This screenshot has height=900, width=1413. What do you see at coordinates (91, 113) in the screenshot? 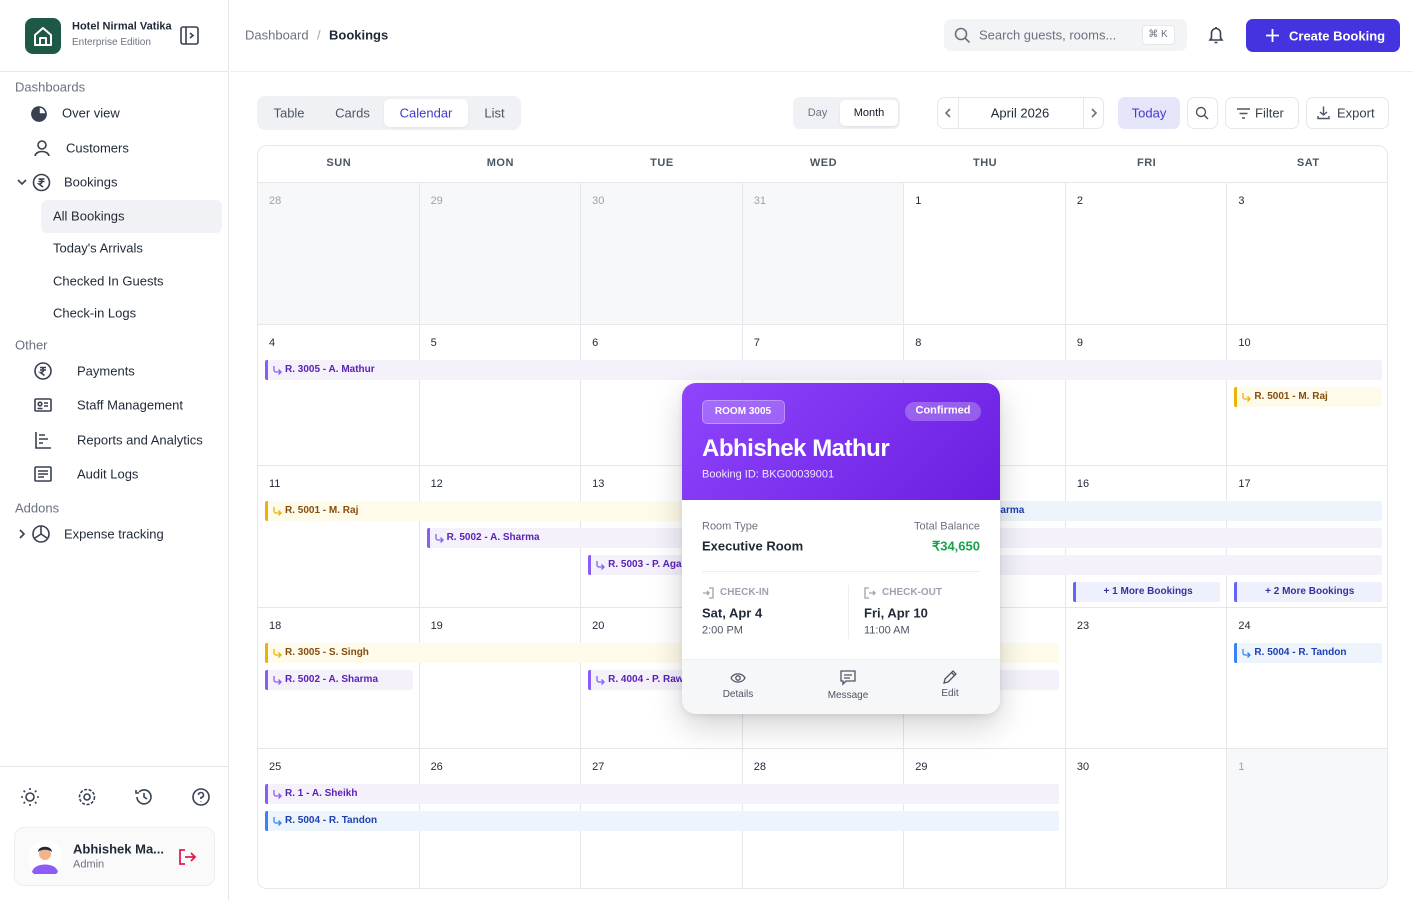
I see `nav-item: Over view` at bounding box center [91, 113].